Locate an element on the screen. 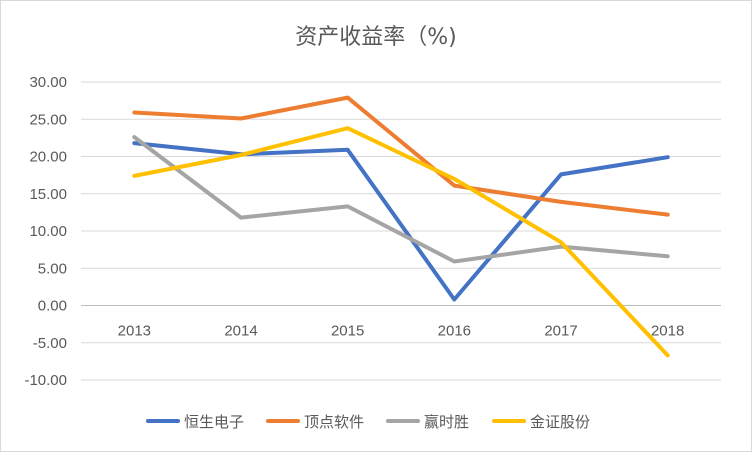  y-tick-label: 15.00 is located at coordinates (48, 194).